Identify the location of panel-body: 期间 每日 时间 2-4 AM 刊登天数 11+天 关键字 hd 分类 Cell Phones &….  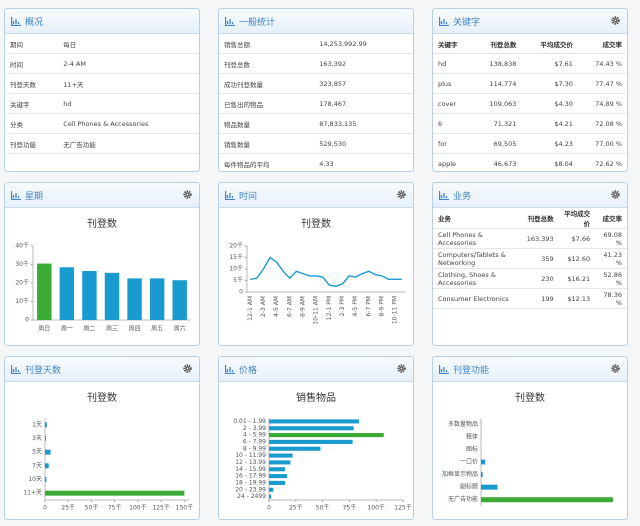
(102, 102).